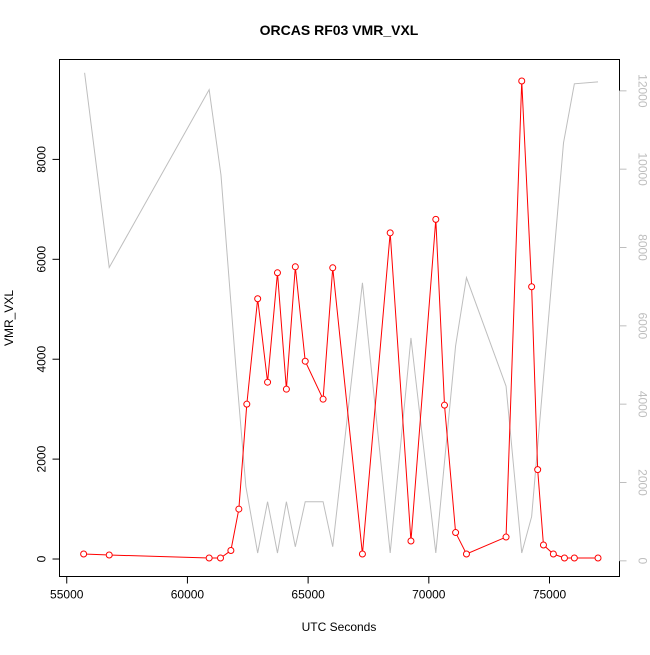 The width and height of the screenshot is (650, 655). What do you see at coordinates (643, 404) in the screenshot?
I see `y2-tick-label: 4000` at bounding box center [643, 404].